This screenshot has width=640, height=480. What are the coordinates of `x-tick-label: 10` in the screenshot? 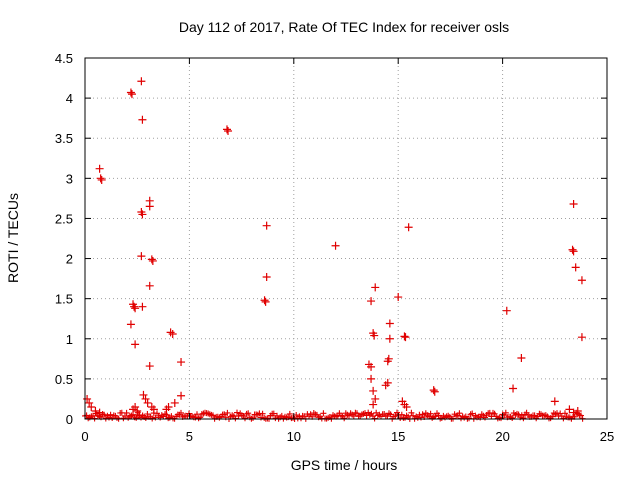 It's located at (294, 436).